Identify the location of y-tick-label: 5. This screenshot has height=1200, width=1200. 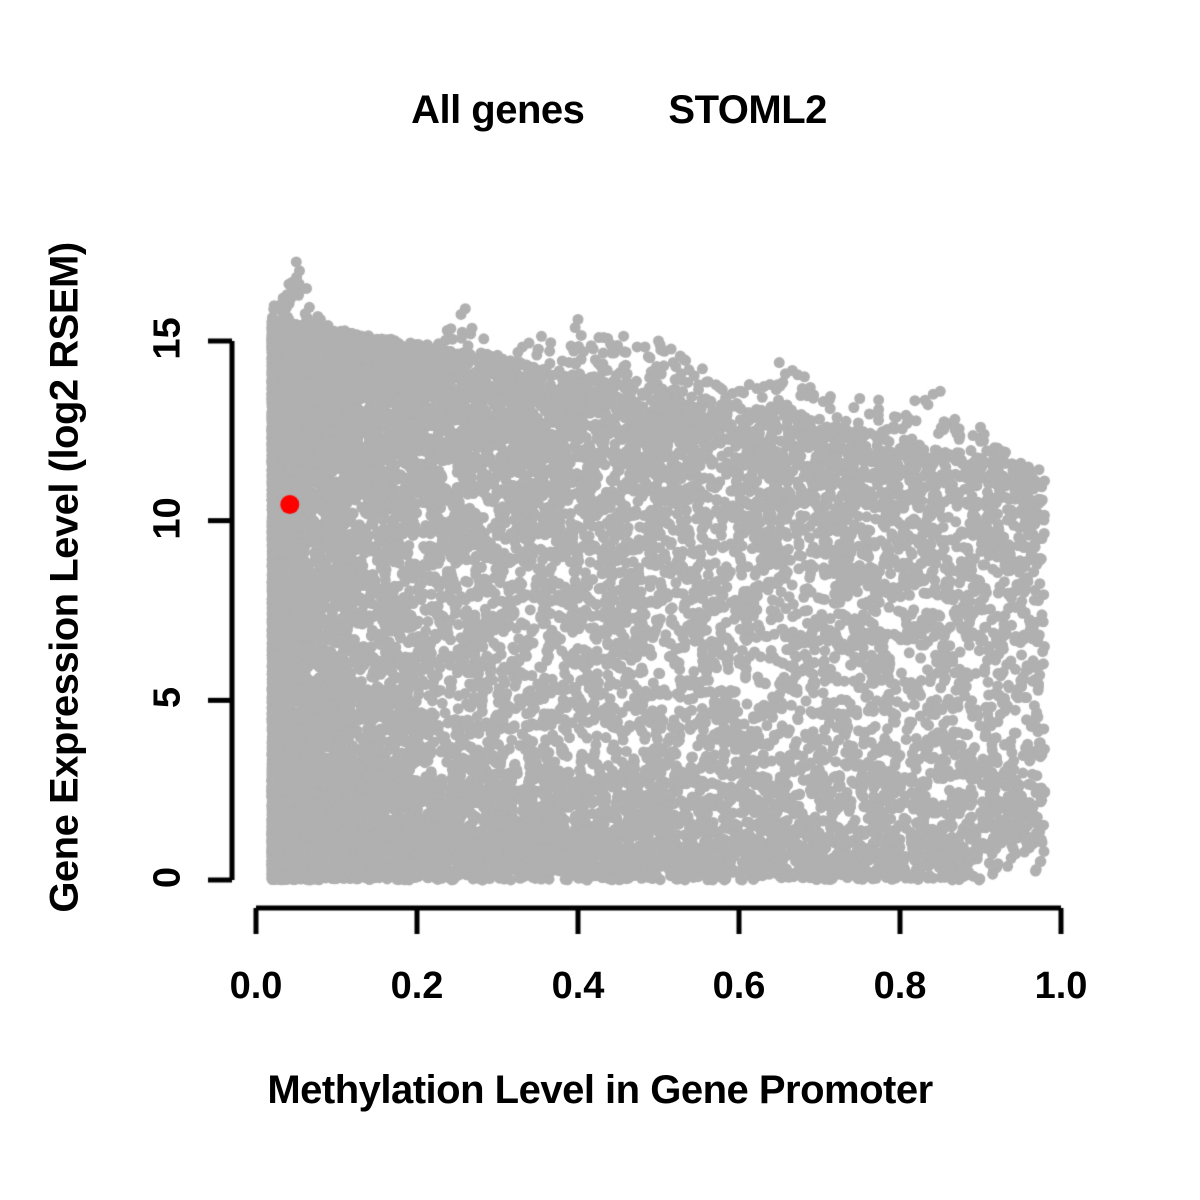
(167, 698).